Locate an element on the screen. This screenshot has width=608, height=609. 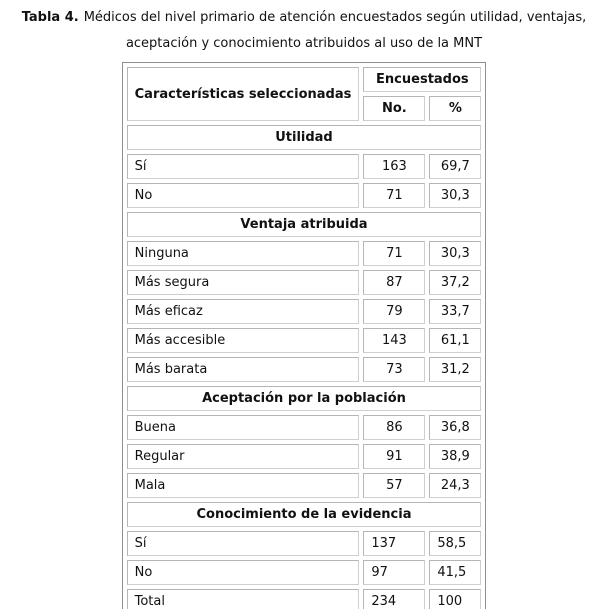
section-row: Aceptación por la población is located at coordinates (304, 398).